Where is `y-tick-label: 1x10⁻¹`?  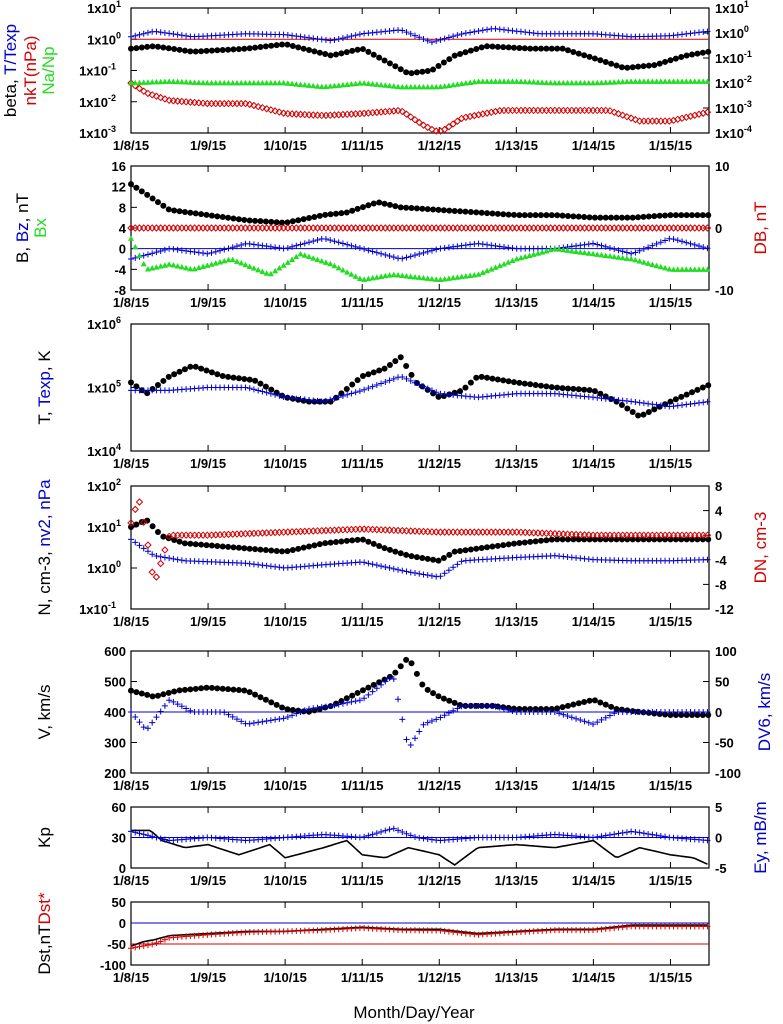
y-tick-label: 1x10⁻¹ is located at coordinates (97, 608).